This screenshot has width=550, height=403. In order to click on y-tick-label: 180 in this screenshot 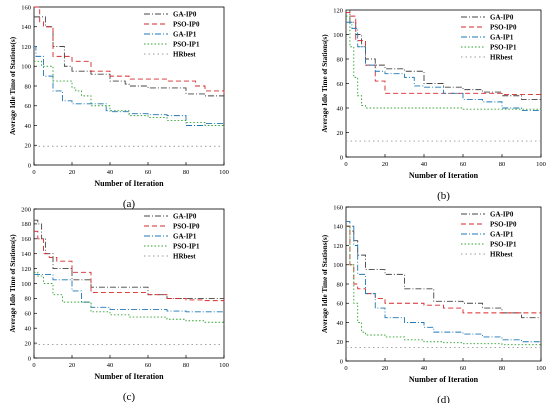, I will do `click(26, 224)`.